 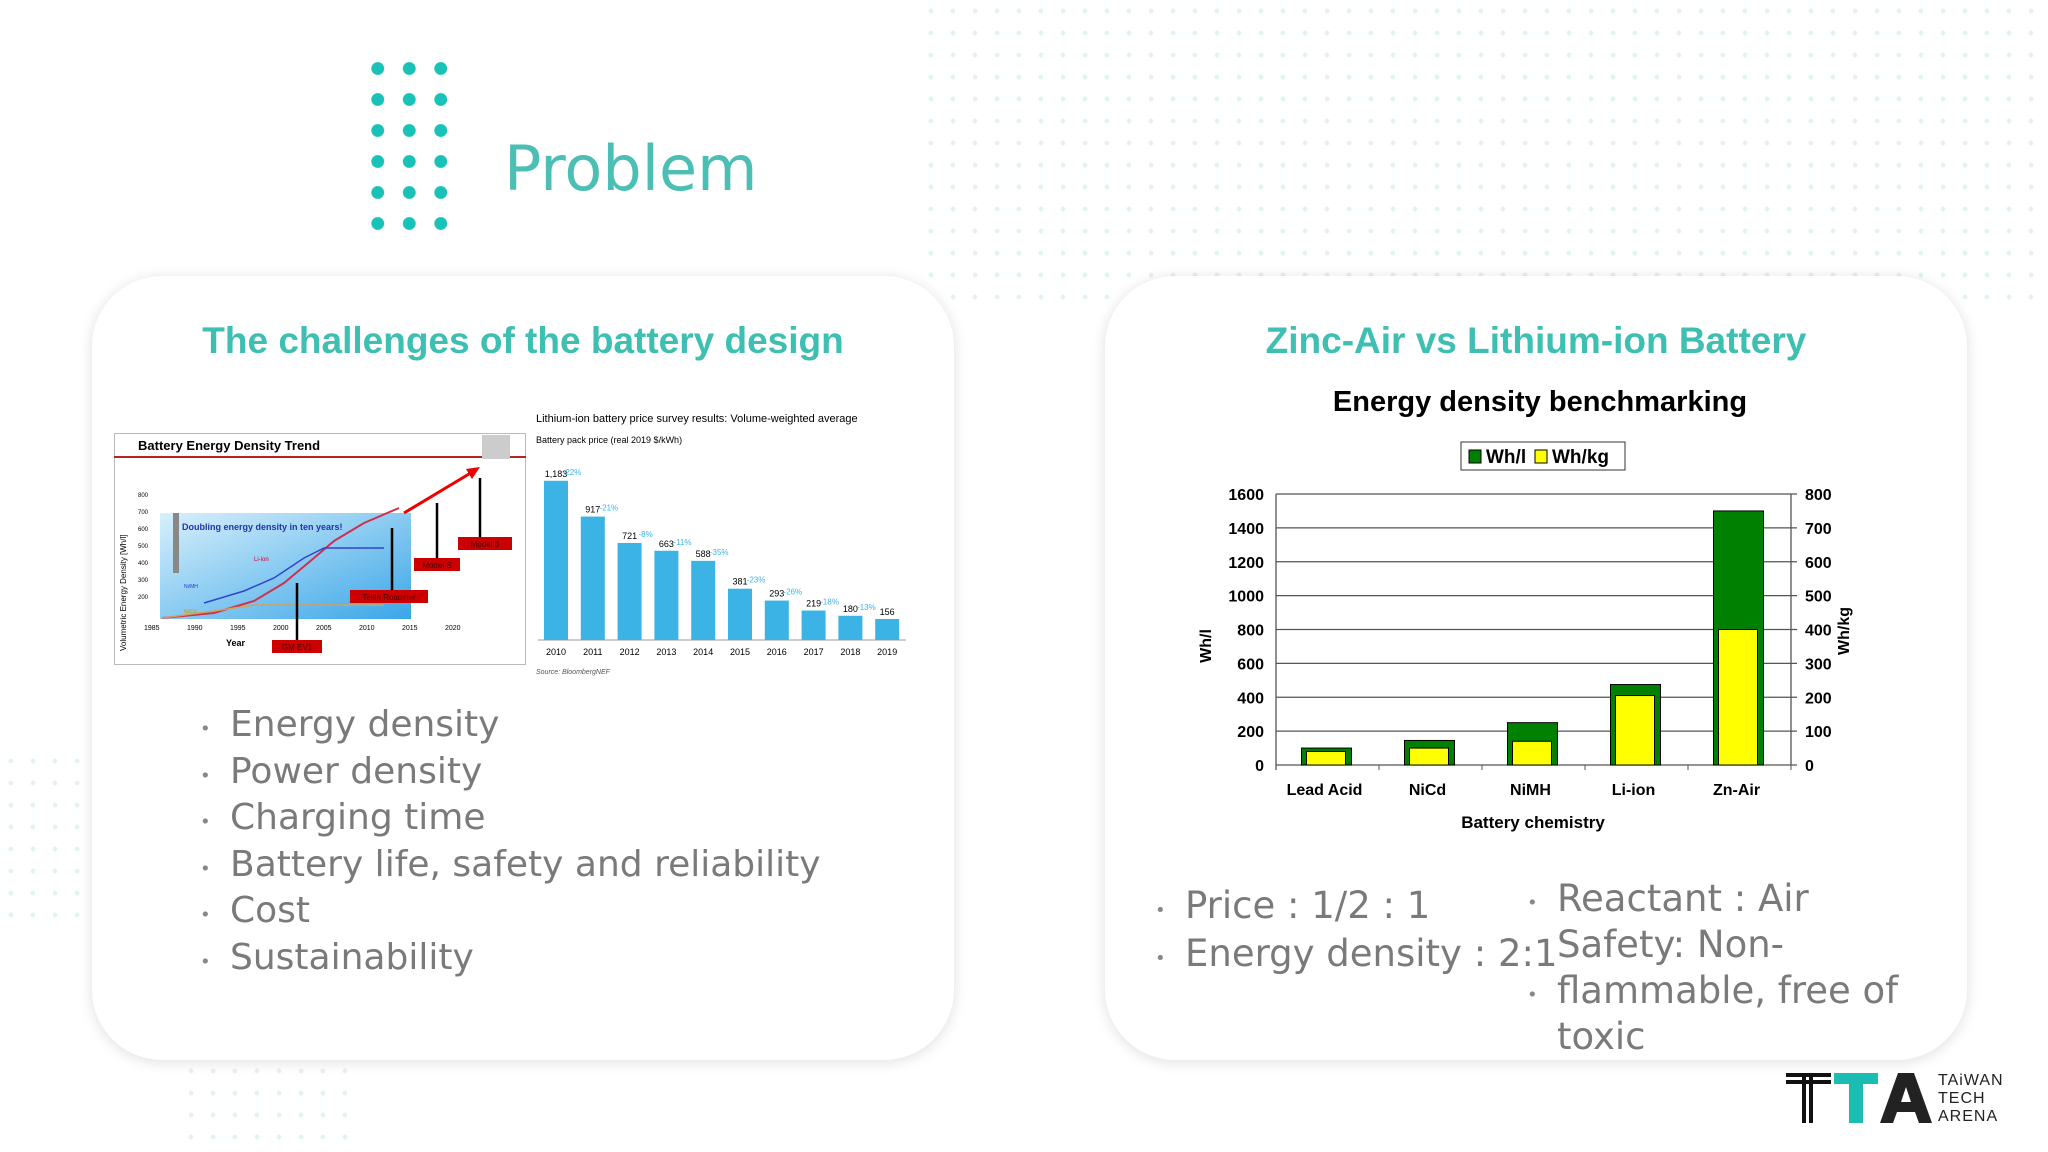 I want to click on y-tick-label: 200, so click(x=1250, y=732).